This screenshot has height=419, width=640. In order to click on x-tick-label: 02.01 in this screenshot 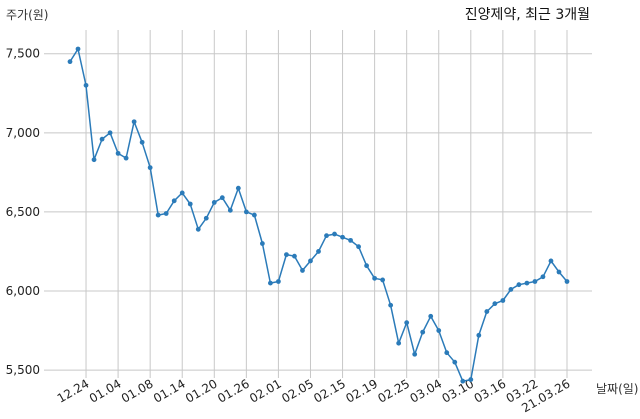, I will do `click(265, 390)`.